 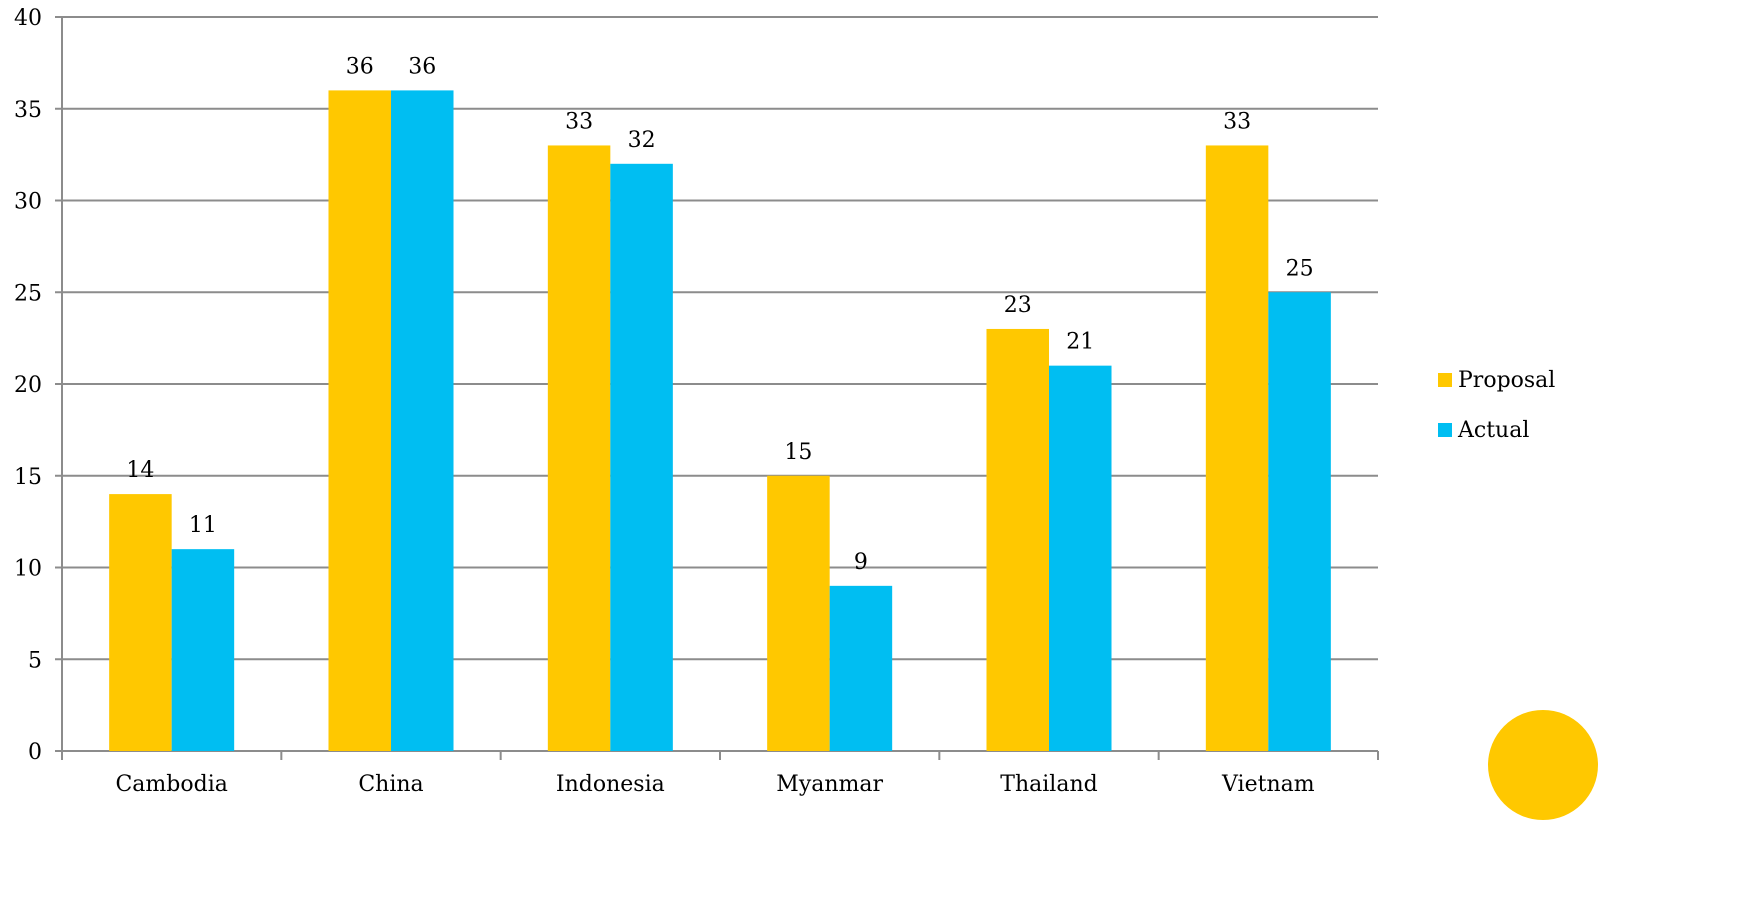 I want to click on x-tick-label: Vietnam, so click(x=1268, y=784).